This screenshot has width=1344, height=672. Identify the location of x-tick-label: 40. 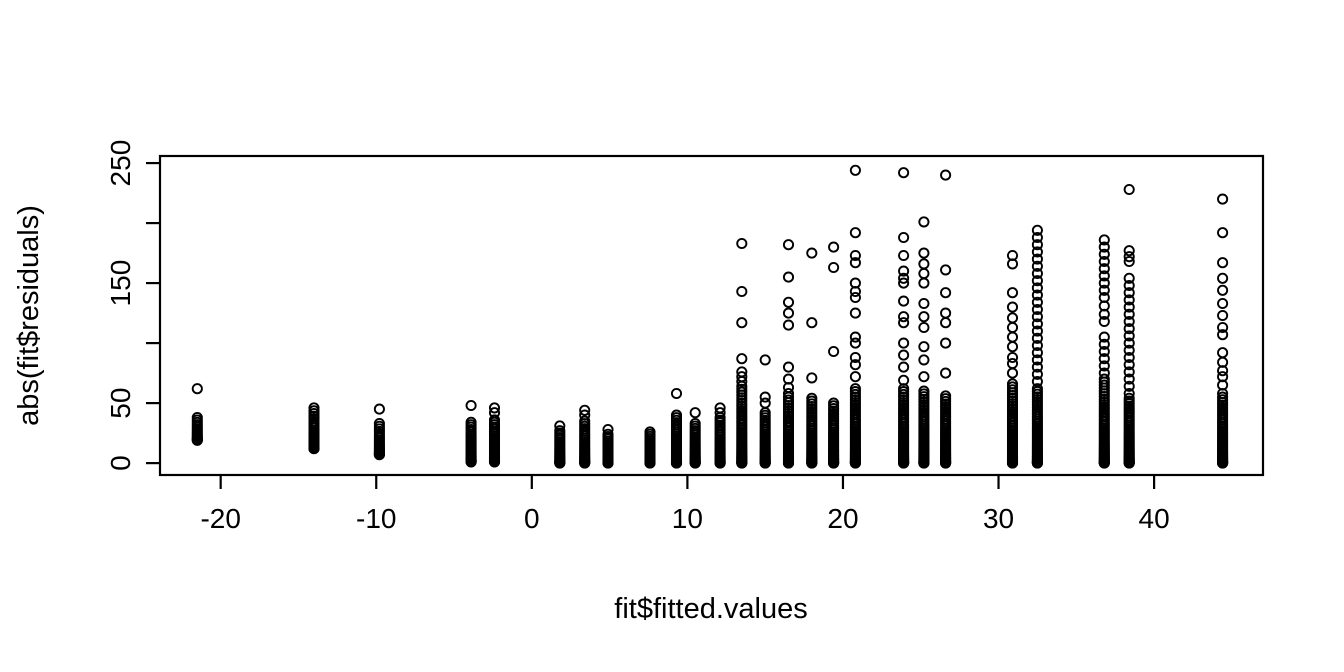
(1154, 518).